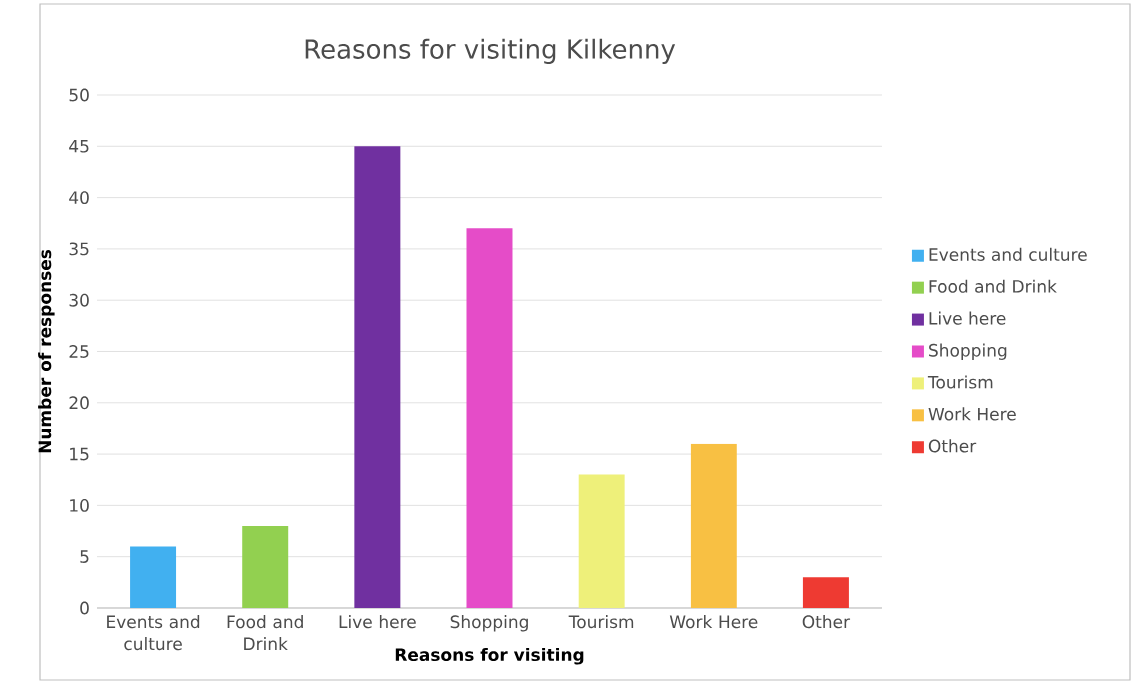  Describe the element at coordinates (79, 351) in the screenshot. I see `y-tick-label: 25` at that location.